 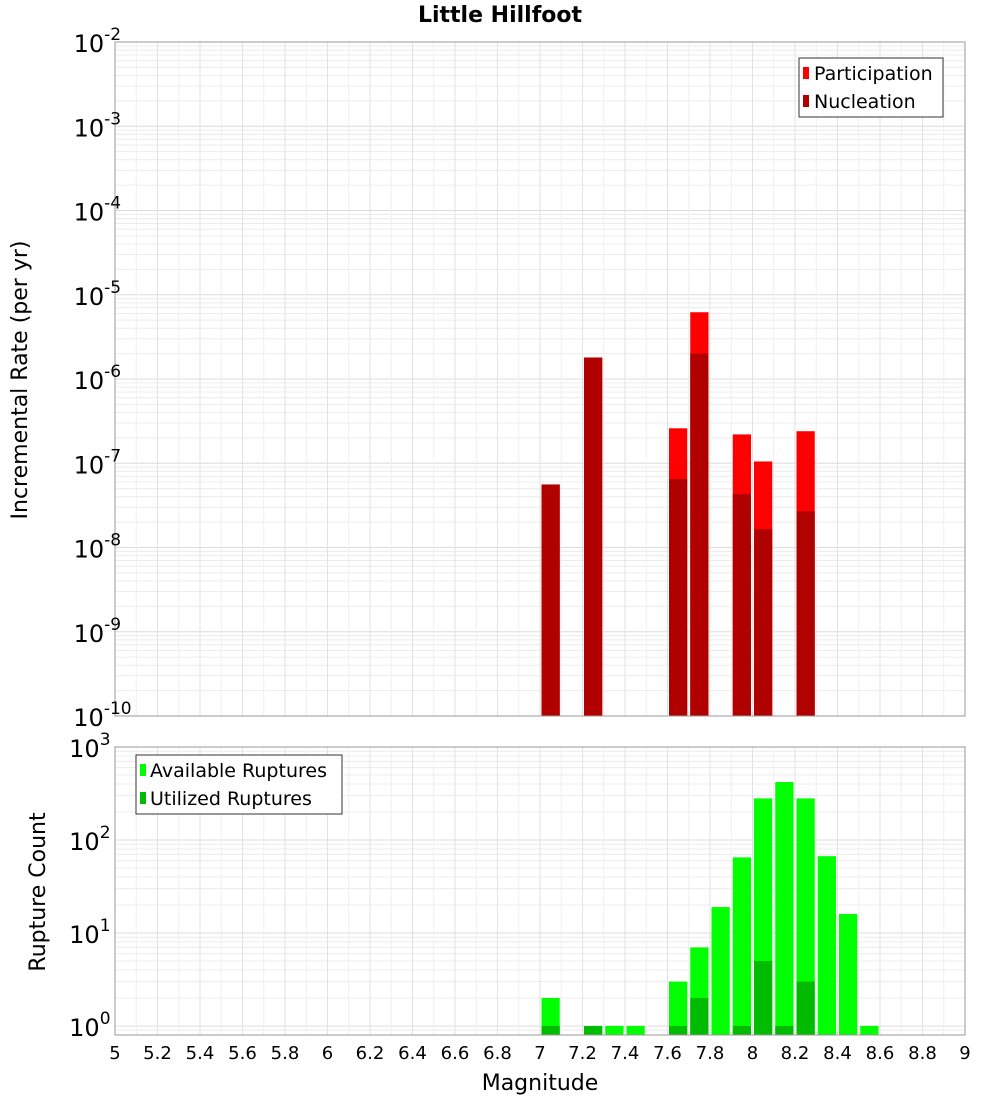 What do you see at coordinates (98, 547) in the screenshot?
I see `y-tick-label: 10⁻⁸` at bounding box center [98, 547].